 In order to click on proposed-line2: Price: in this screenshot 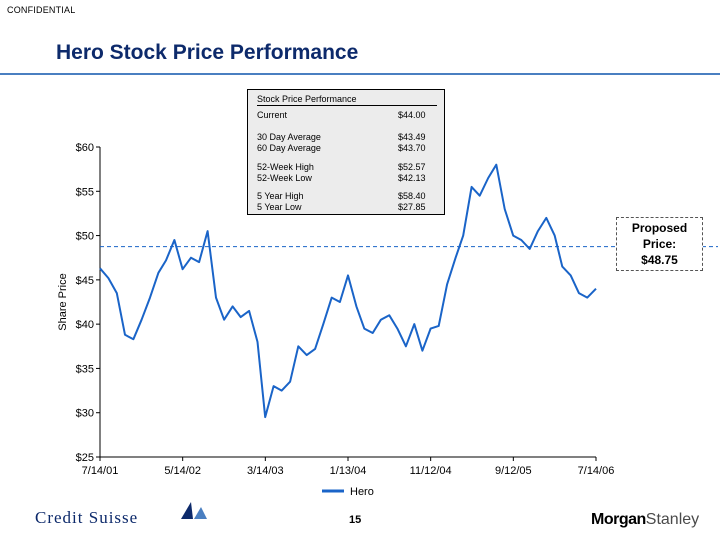, I will do `click(659, 244)`.